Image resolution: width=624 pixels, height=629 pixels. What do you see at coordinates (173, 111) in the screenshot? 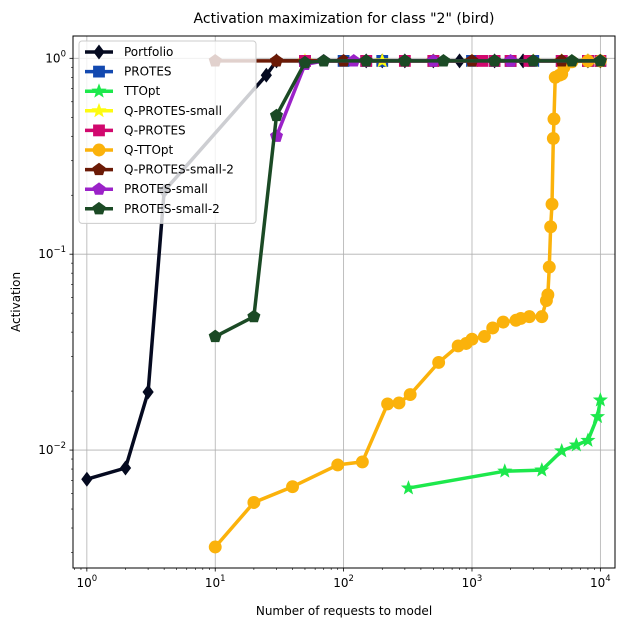
I see `legend-label: Q-PROTES-small` at bounding box center [173, 111].